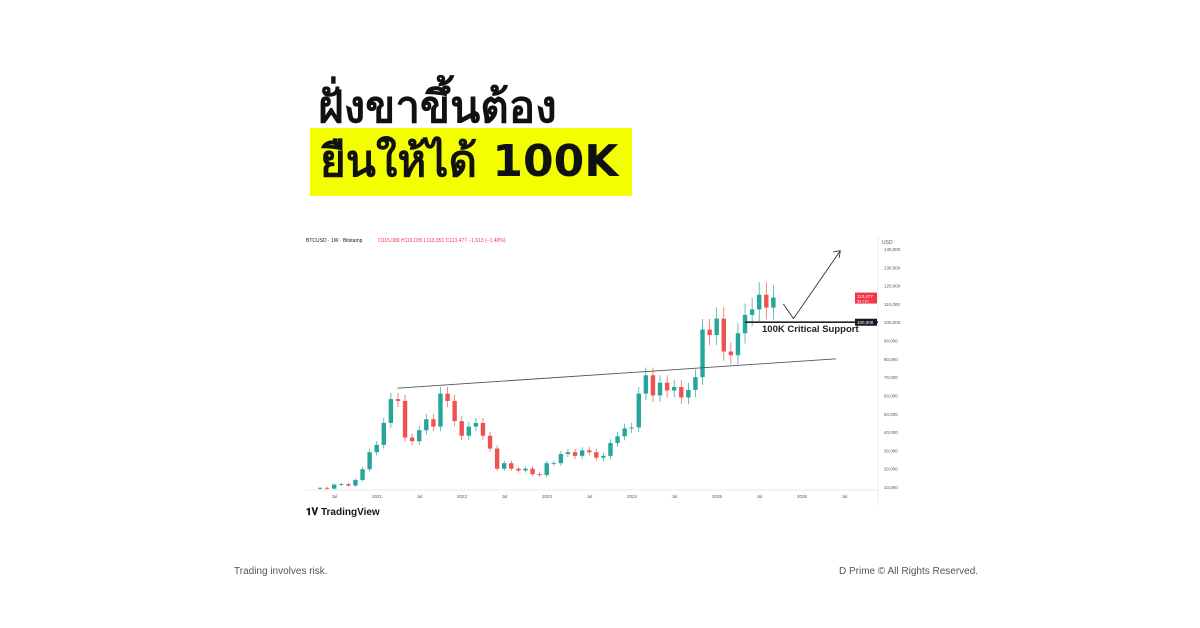 The height and width of the screenshot is (628, 1200). What do you see at coordinates (892, 267) in the screenshot?
I see `y-tick-label: 130,000` at bounding box center [892, 267].